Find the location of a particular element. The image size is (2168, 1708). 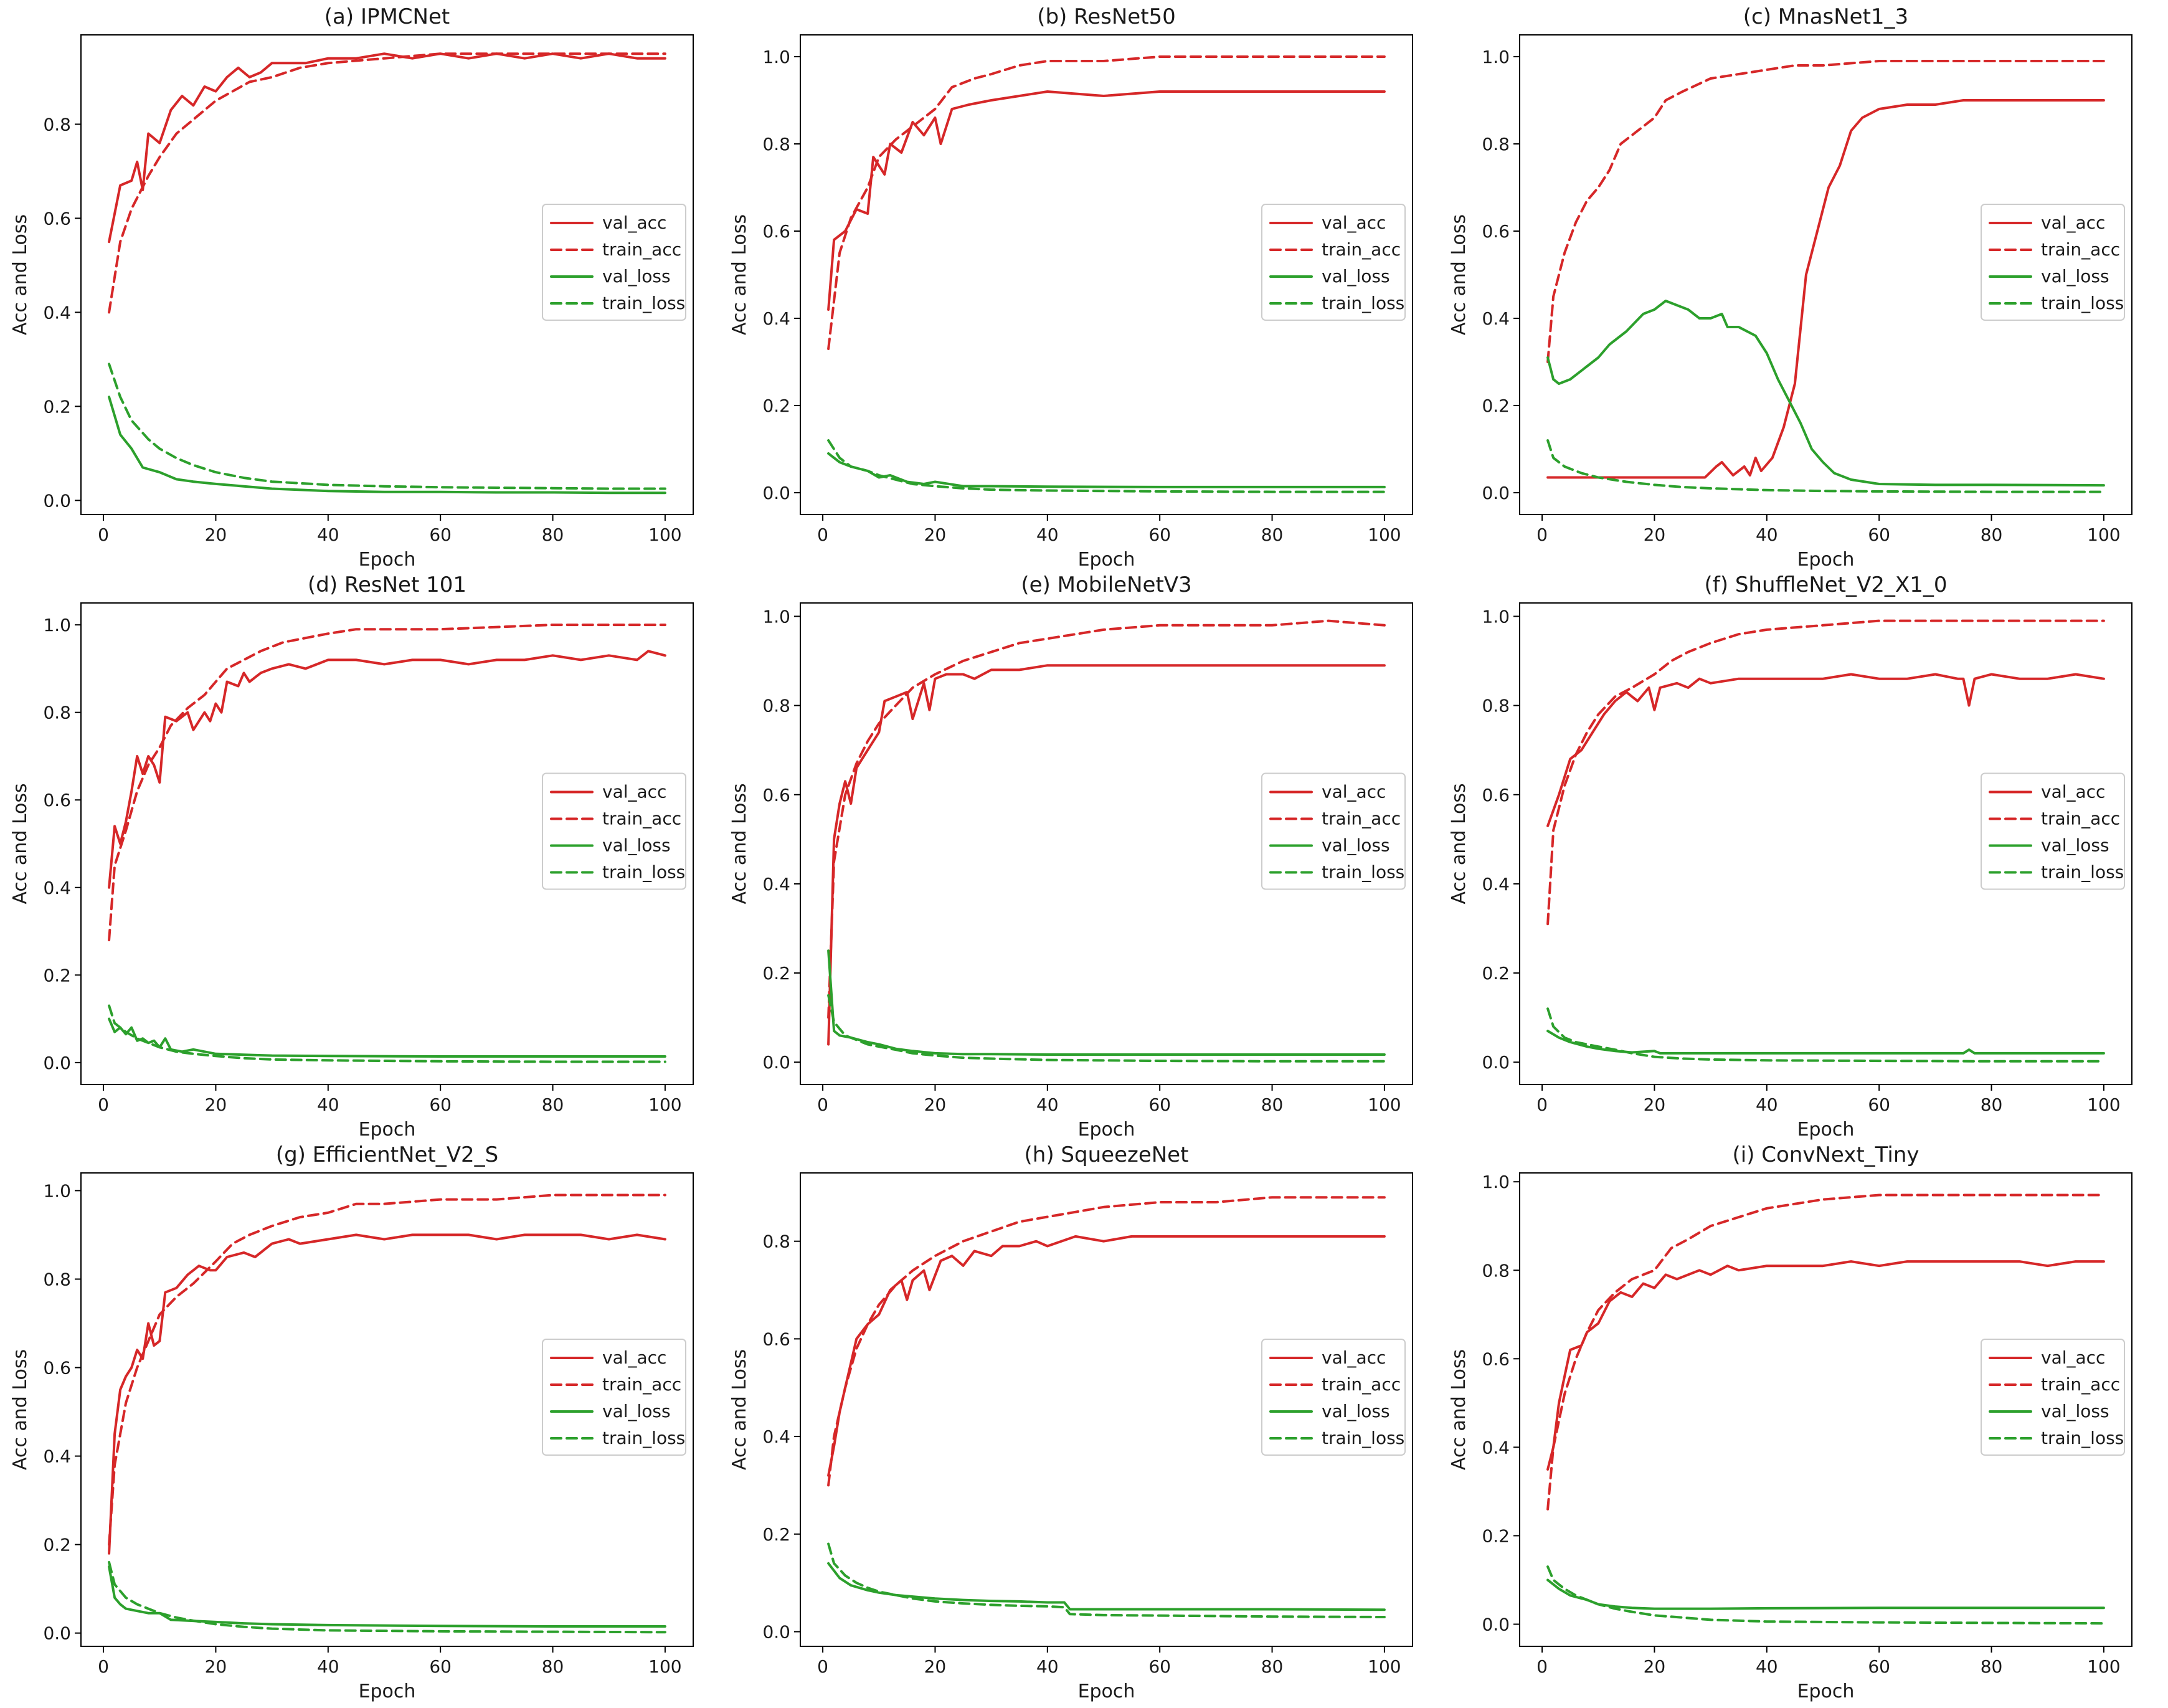

chart-title: (e) MobileNetV3 is located at coordinates (1106, 584).